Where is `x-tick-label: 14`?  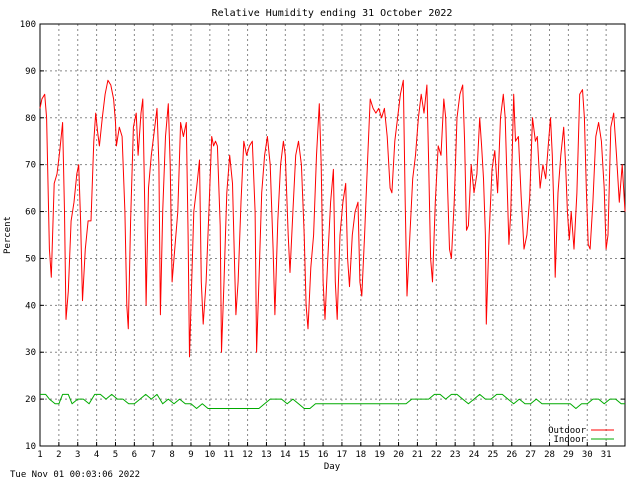 x-tick-label: 14 is located at coordinates (285, 455).